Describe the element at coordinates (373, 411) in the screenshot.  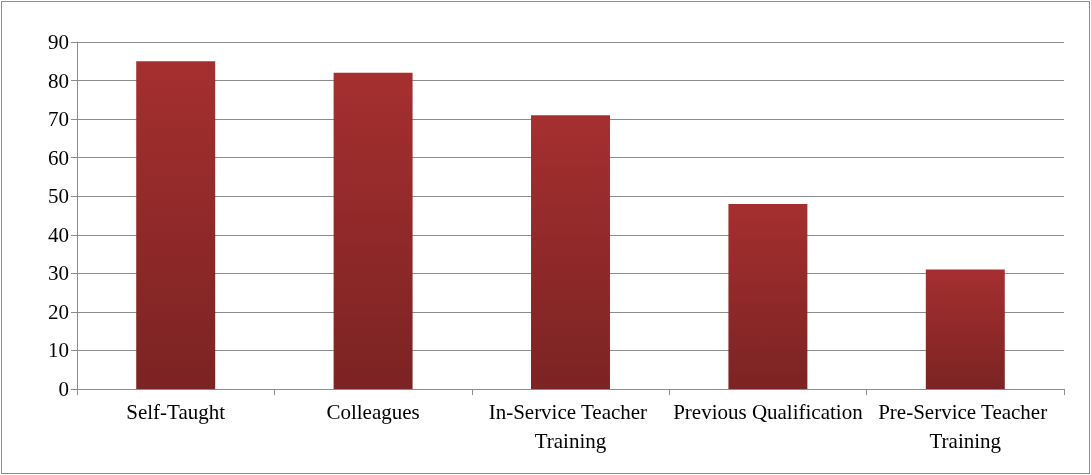
I see `x-tick-label: Colleagues` at that location.